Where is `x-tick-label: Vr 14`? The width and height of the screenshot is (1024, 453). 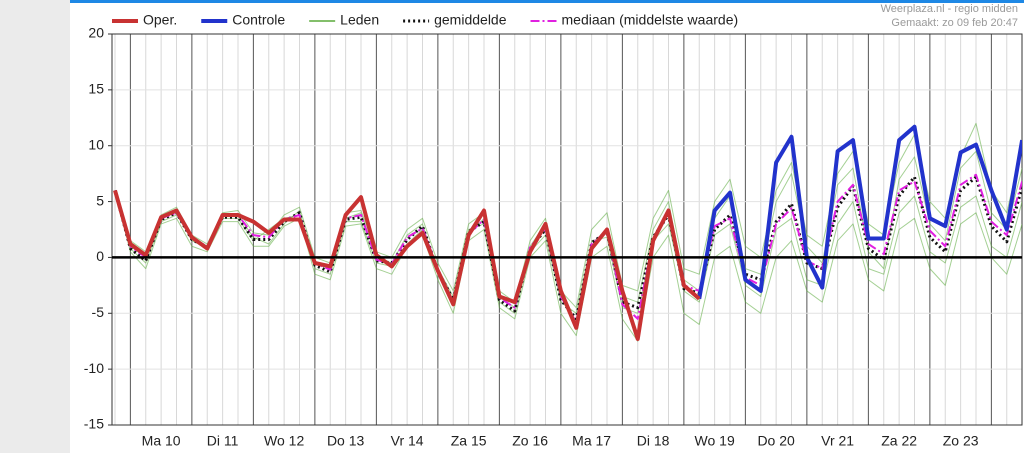
x-tick-label: Vr 14 is located at coordinates (407, 441).